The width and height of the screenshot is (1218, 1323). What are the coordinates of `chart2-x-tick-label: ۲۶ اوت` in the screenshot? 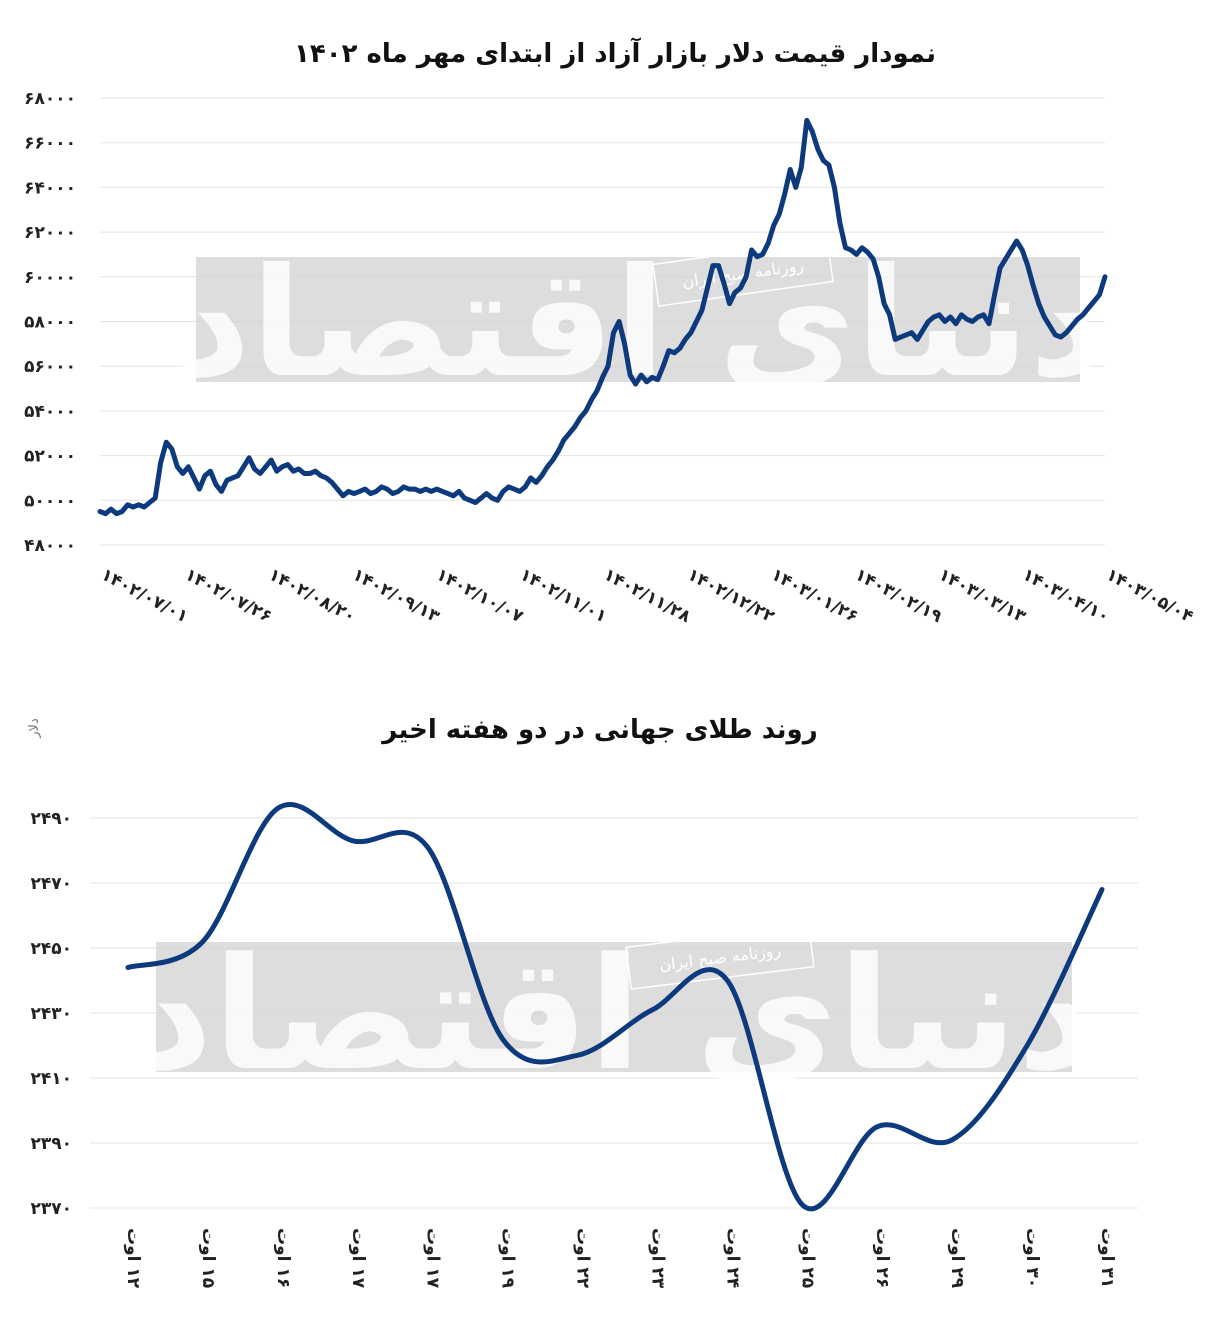 It's located at (882, 1258).